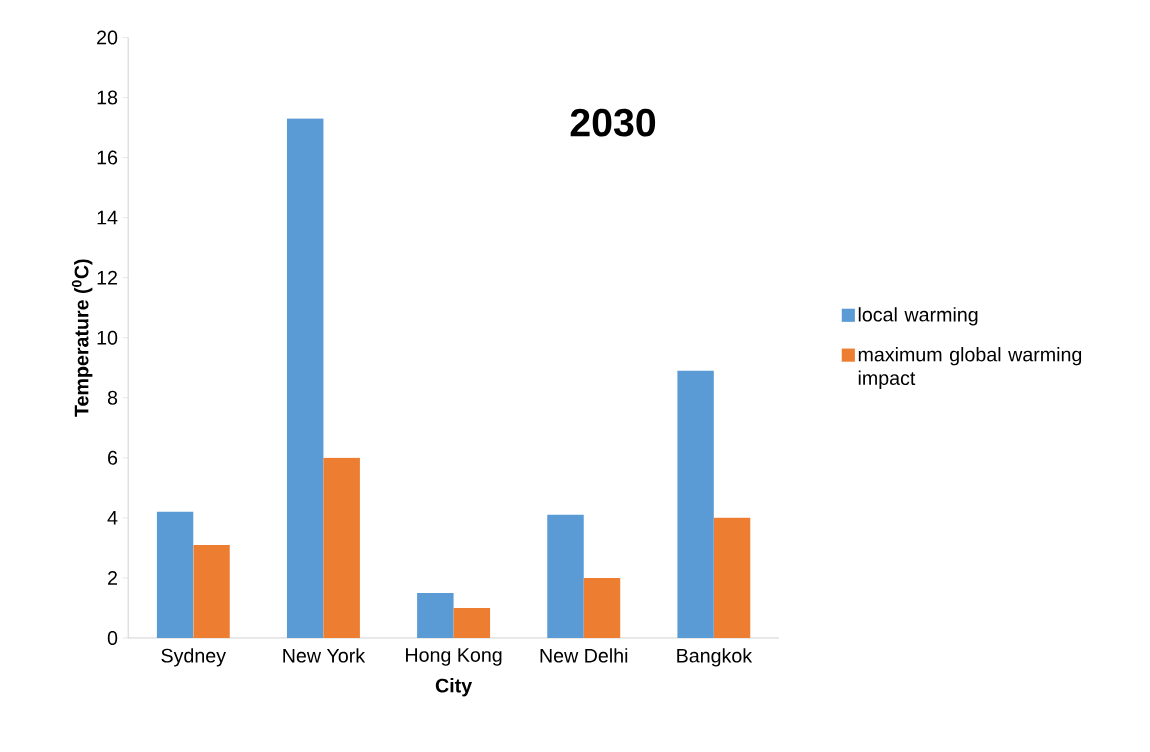 This screenshot has height=752, width=1150. What do you see at coordinates (107, 37) in the screenshot?
I see `y-tick-label: 20` at bounding box center [107, 37].